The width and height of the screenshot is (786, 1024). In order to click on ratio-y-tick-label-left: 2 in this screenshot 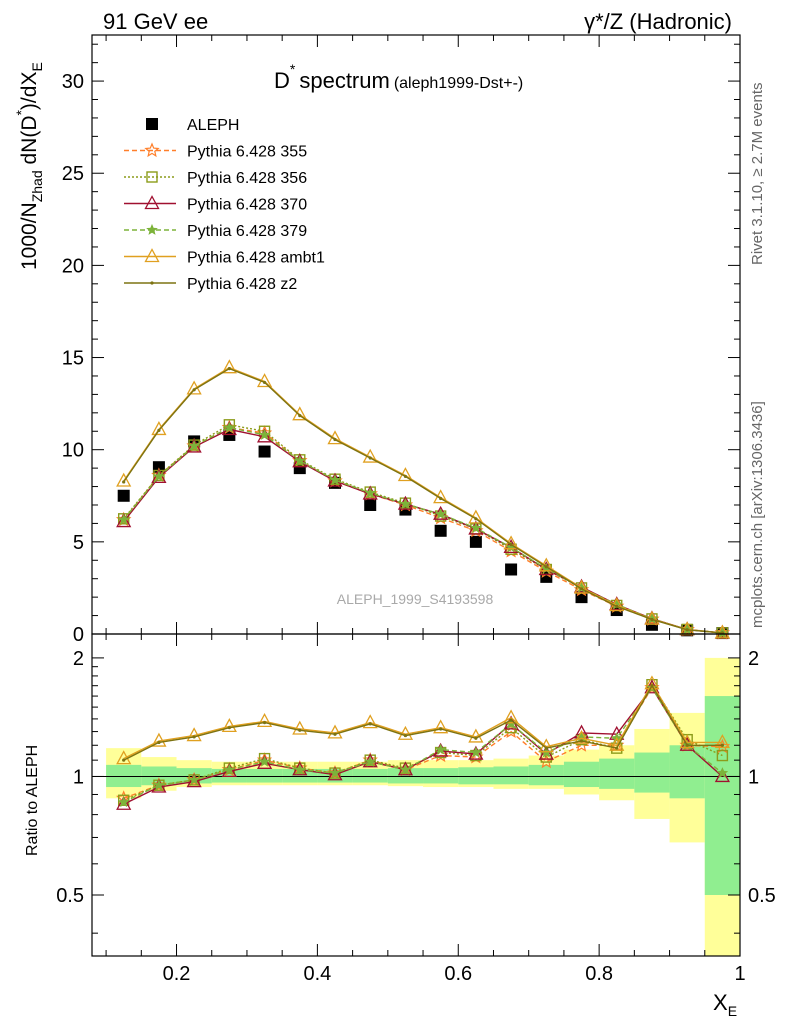, I will do `click(78, 659)`.